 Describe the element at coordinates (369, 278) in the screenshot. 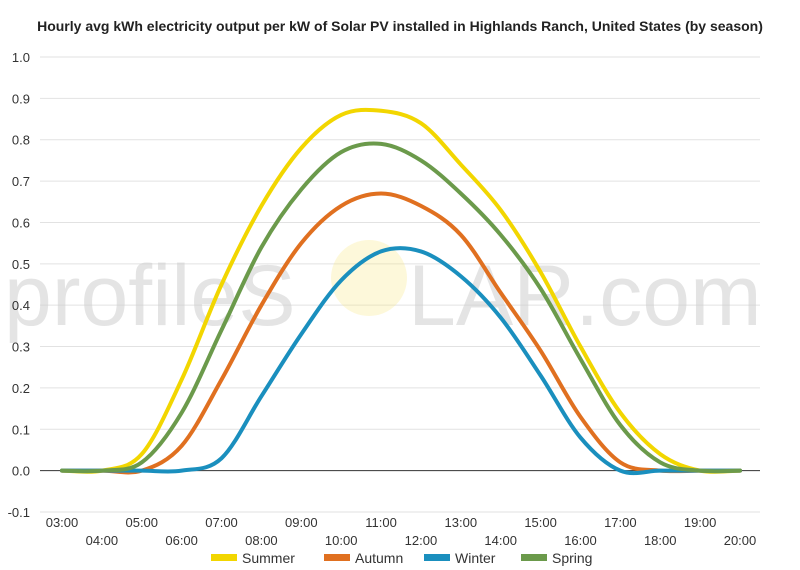

I see `watermark-sun-icon` at that location.